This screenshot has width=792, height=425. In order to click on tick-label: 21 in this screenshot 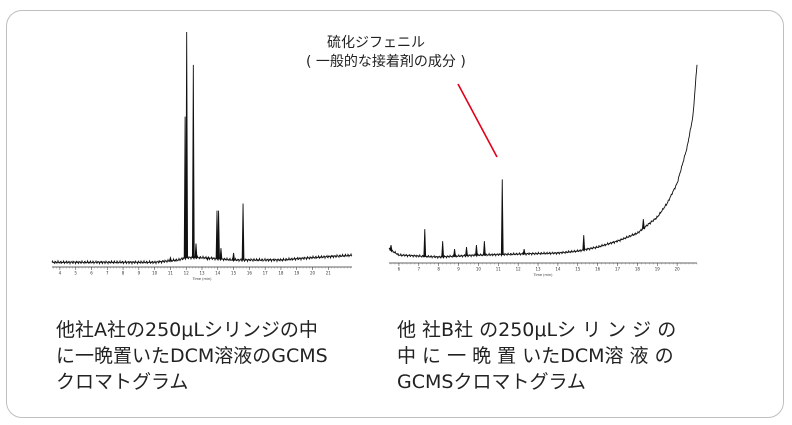, I will do `click(329, 273)`.